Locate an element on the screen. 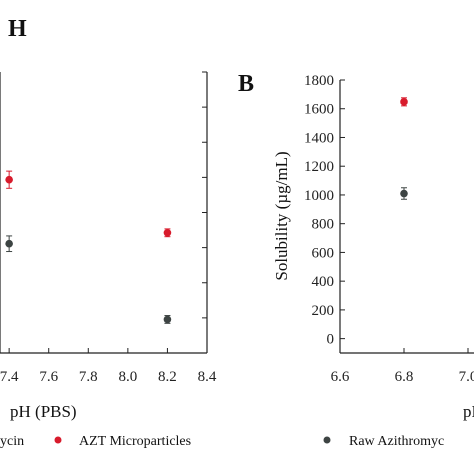 This screenshot has height=474, width=474. legend-marker-microparticles is located at coordinates (58, 440).